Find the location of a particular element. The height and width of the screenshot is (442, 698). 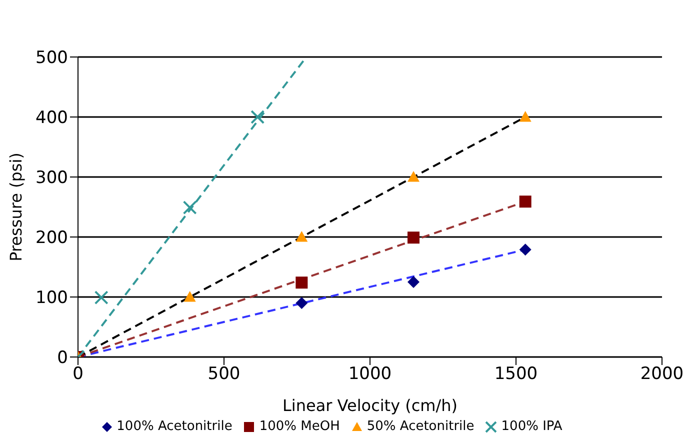

y-tick-label: 300 is located at coordinates (52, 178).